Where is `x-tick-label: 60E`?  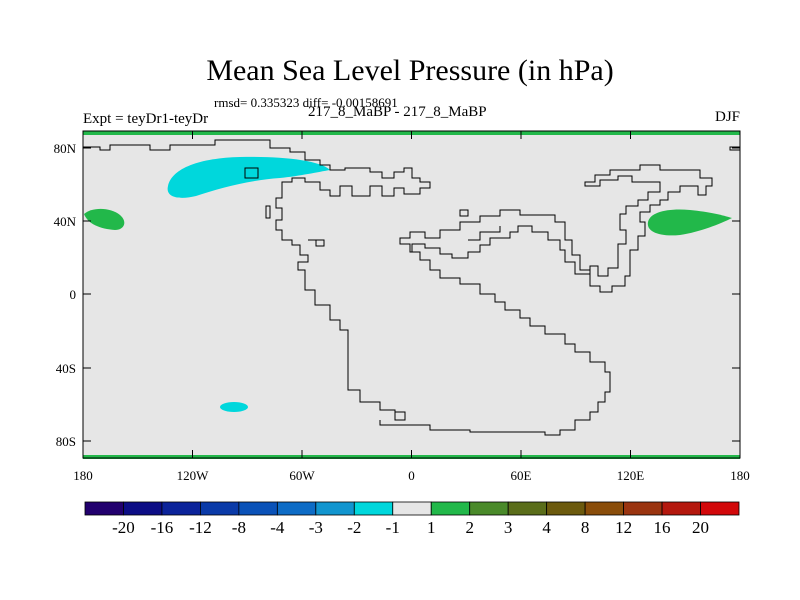
x-tick-label: 60E is located at coordinates (521, 475).